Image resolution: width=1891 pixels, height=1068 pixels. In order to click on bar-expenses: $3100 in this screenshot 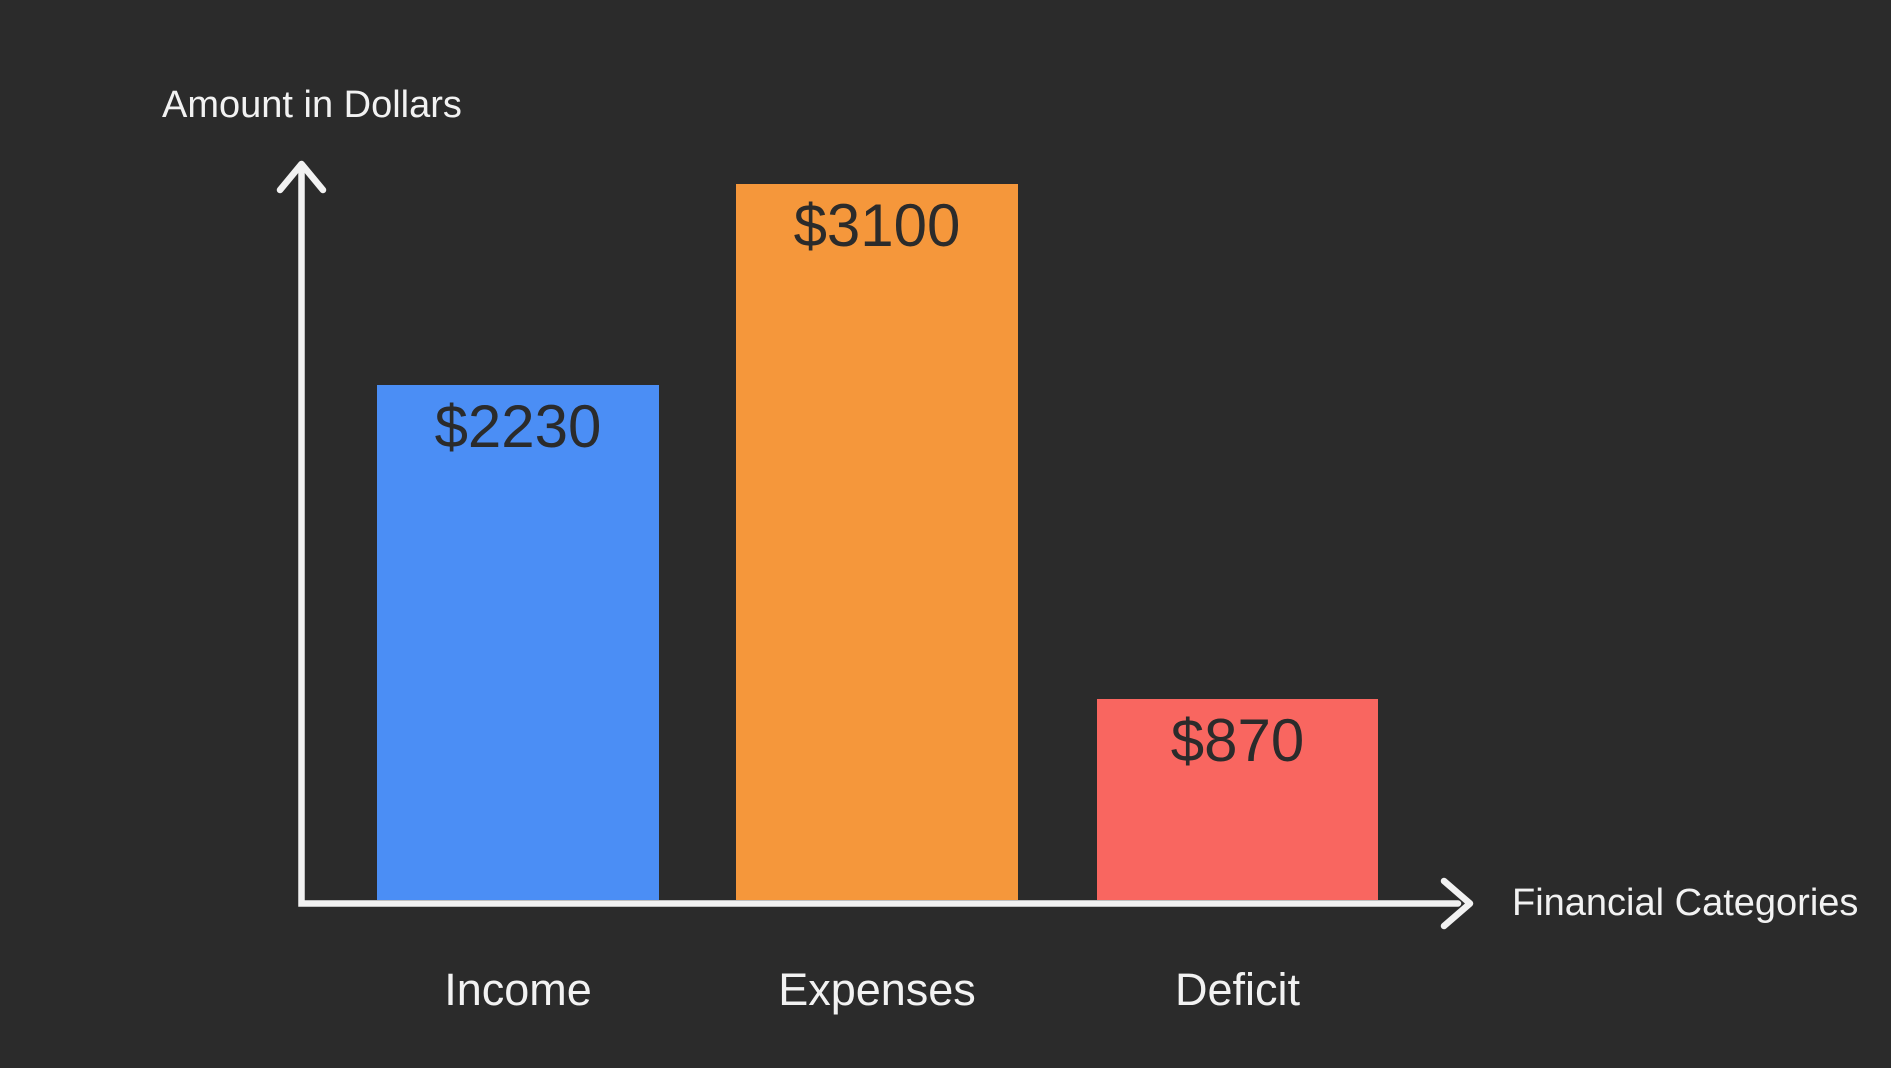, I will do `click(877, 542)`.